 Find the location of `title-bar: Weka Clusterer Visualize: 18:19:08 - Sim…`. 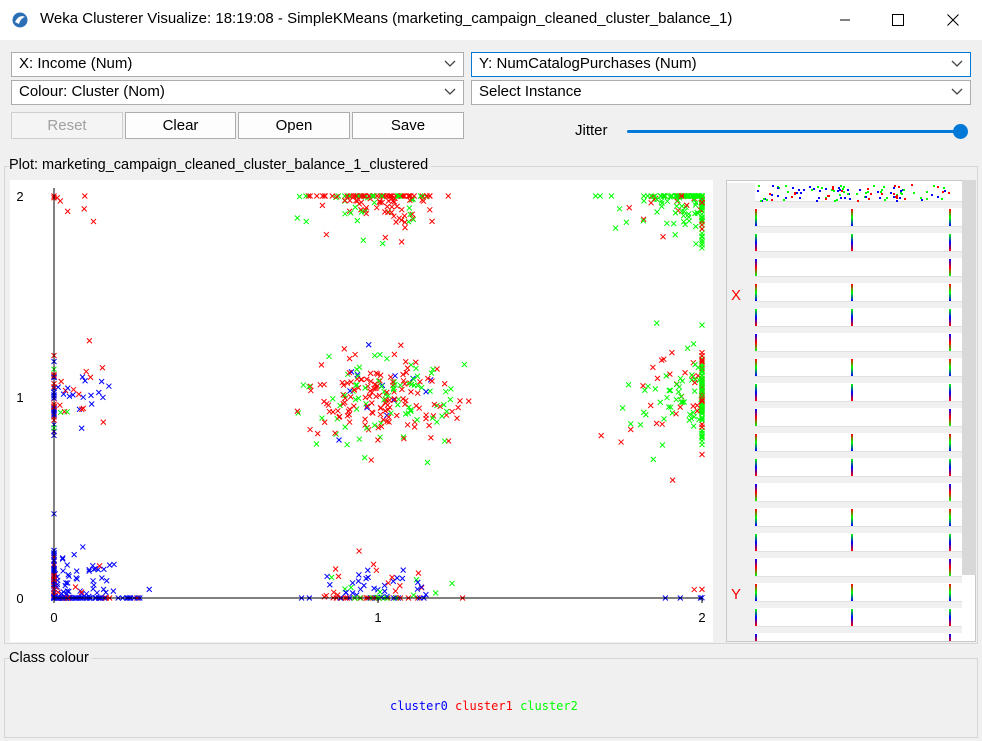

title-bar: Weka Clusterer Visualize: 18:19:08 - Sim… is located at coordinates (491, 20).